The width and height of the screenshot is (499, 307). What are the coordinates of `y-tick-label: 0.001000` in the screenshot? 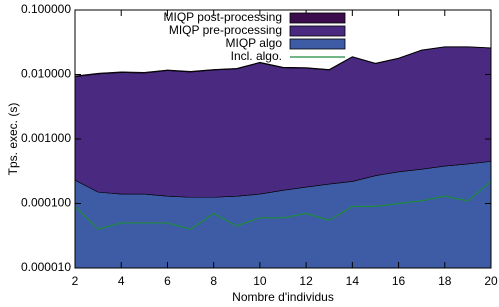 It's located at (46, 138).